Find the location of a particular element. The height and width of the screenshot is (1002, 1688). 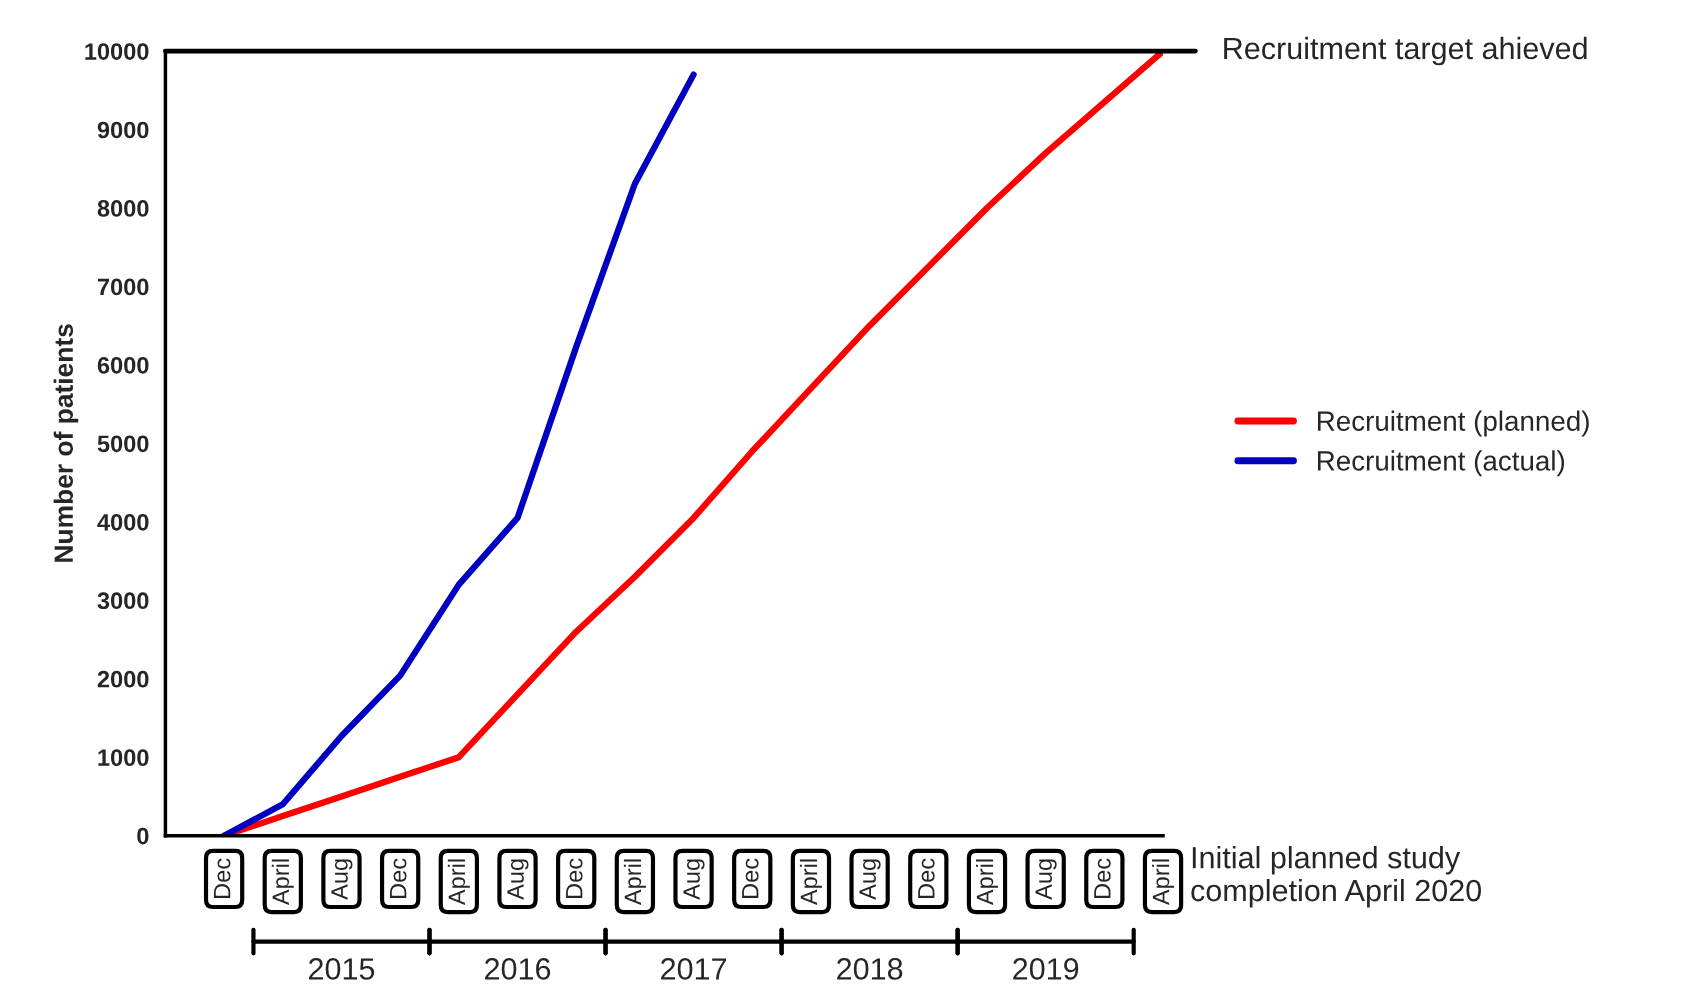

y-tick-label: 6000 is located at coordinates (123, 365).